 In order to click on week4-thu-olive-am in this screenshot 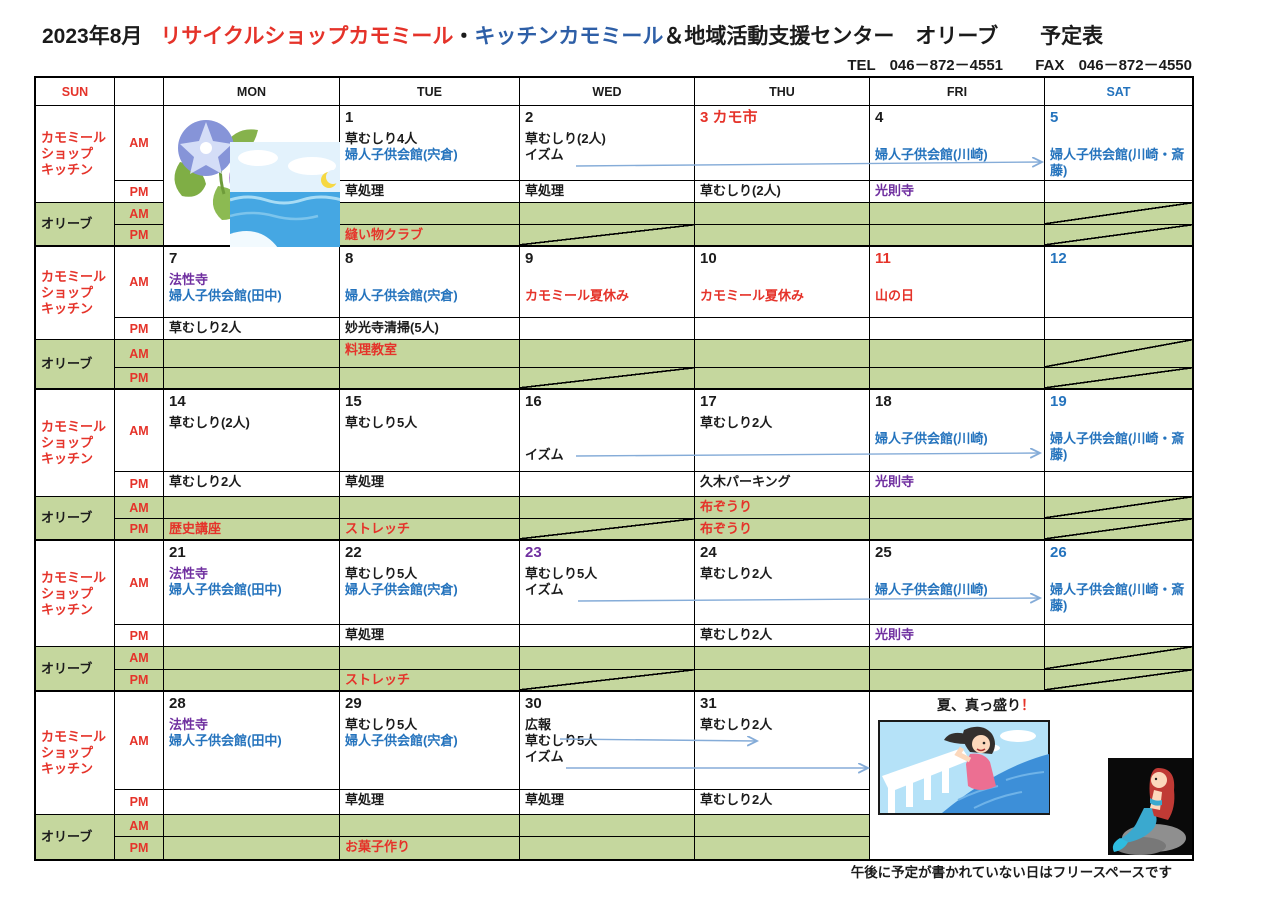, I will do `click(782, 658)`.